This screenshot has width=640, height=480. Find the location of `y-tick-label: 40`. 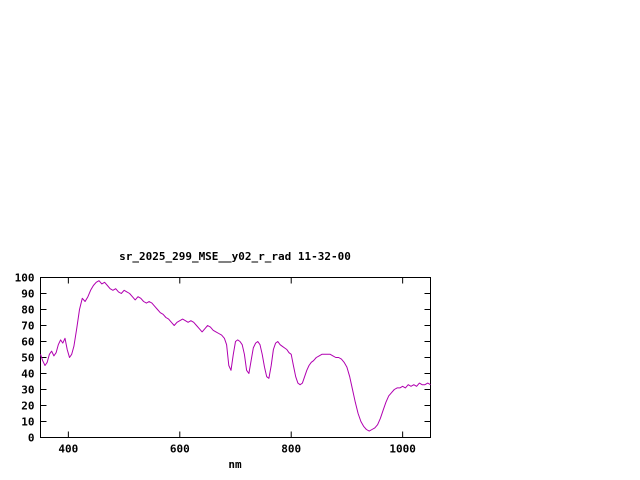

y-tick-label: 40 is located at coordinates (27, 374).